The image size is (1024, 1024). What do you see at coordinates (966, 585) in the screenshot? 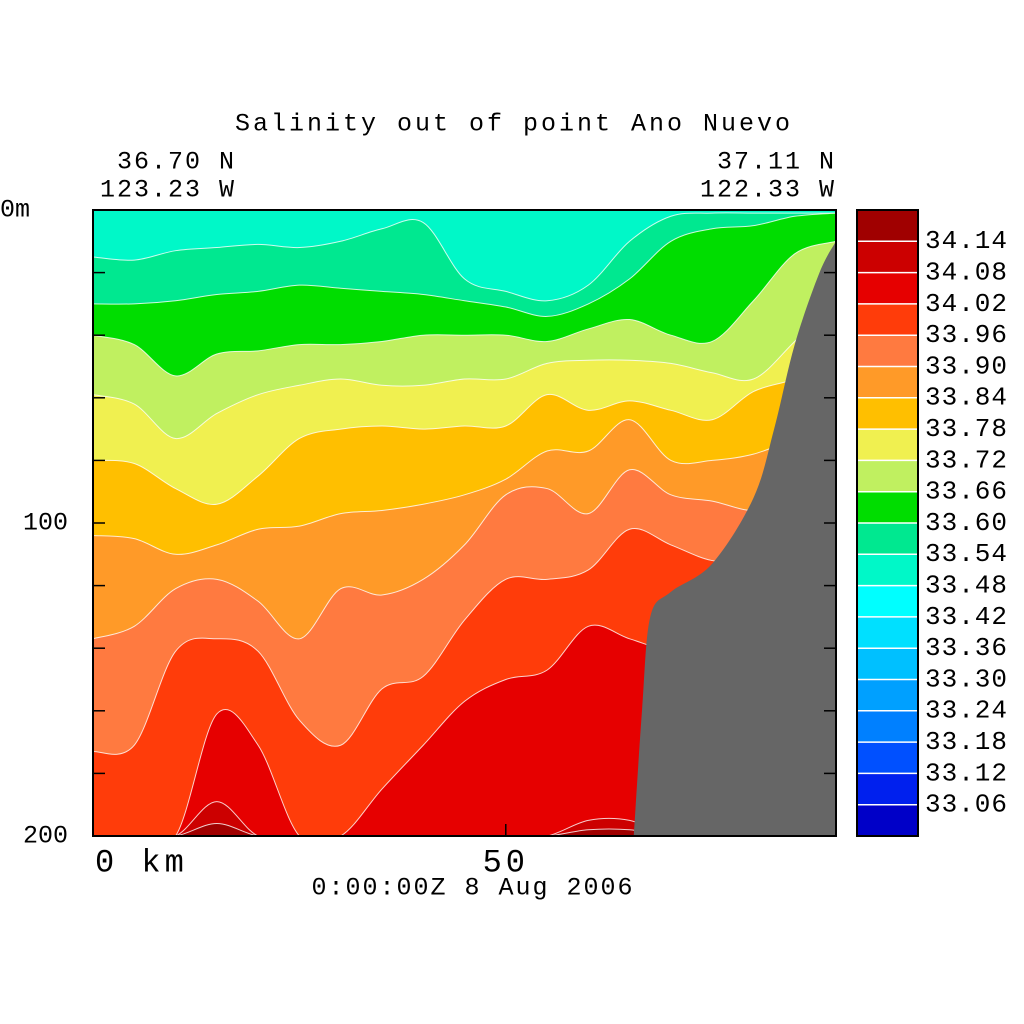
I see `colorbar-label: 33.48` at bounding box center [966, 585].